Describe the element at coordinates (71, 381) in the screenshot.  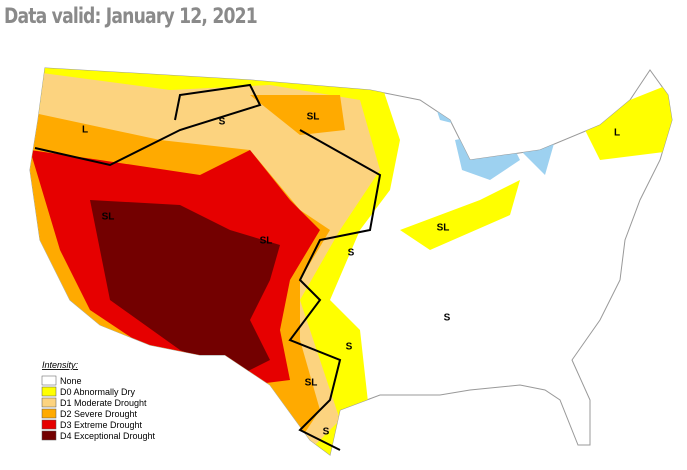
I see `legend-label: None` at that location.